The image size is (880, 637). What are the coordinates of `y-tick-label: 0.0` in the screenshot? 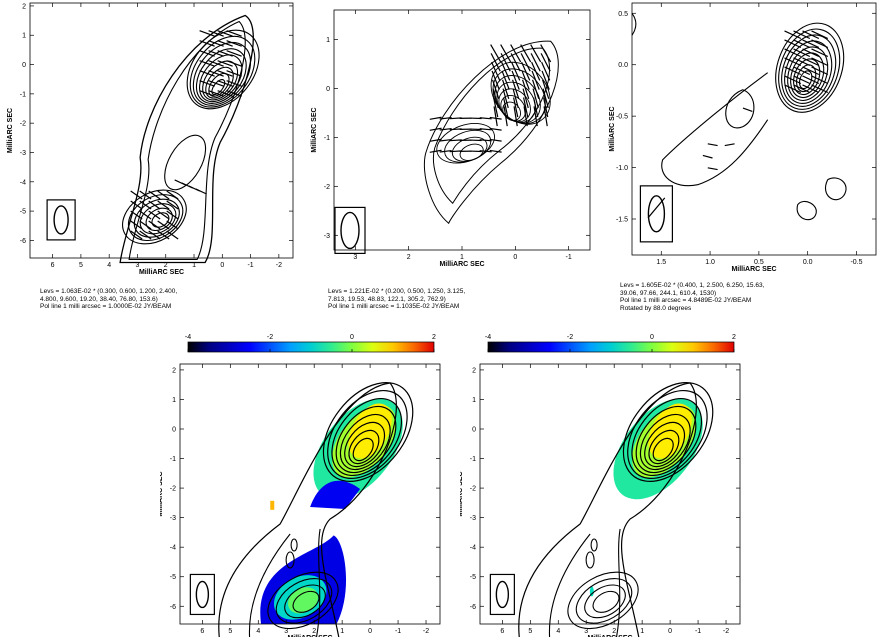 It's located at (623, 65).